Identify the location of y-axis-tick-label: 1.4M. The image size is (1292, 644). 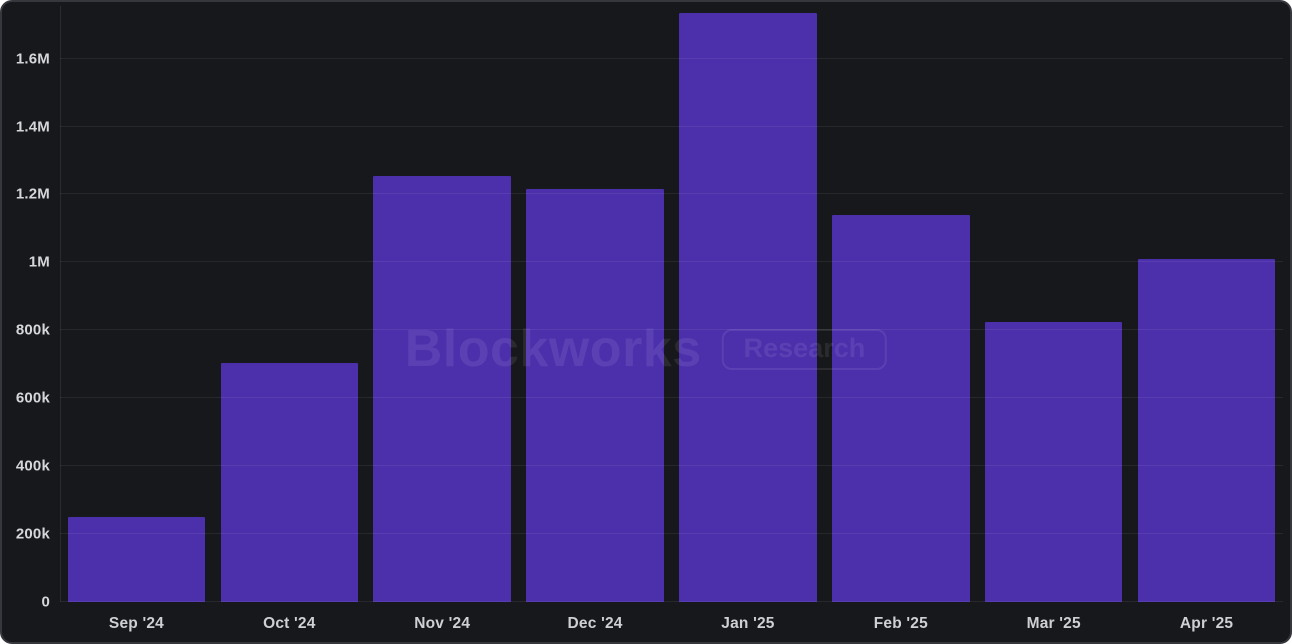
(32, 127).